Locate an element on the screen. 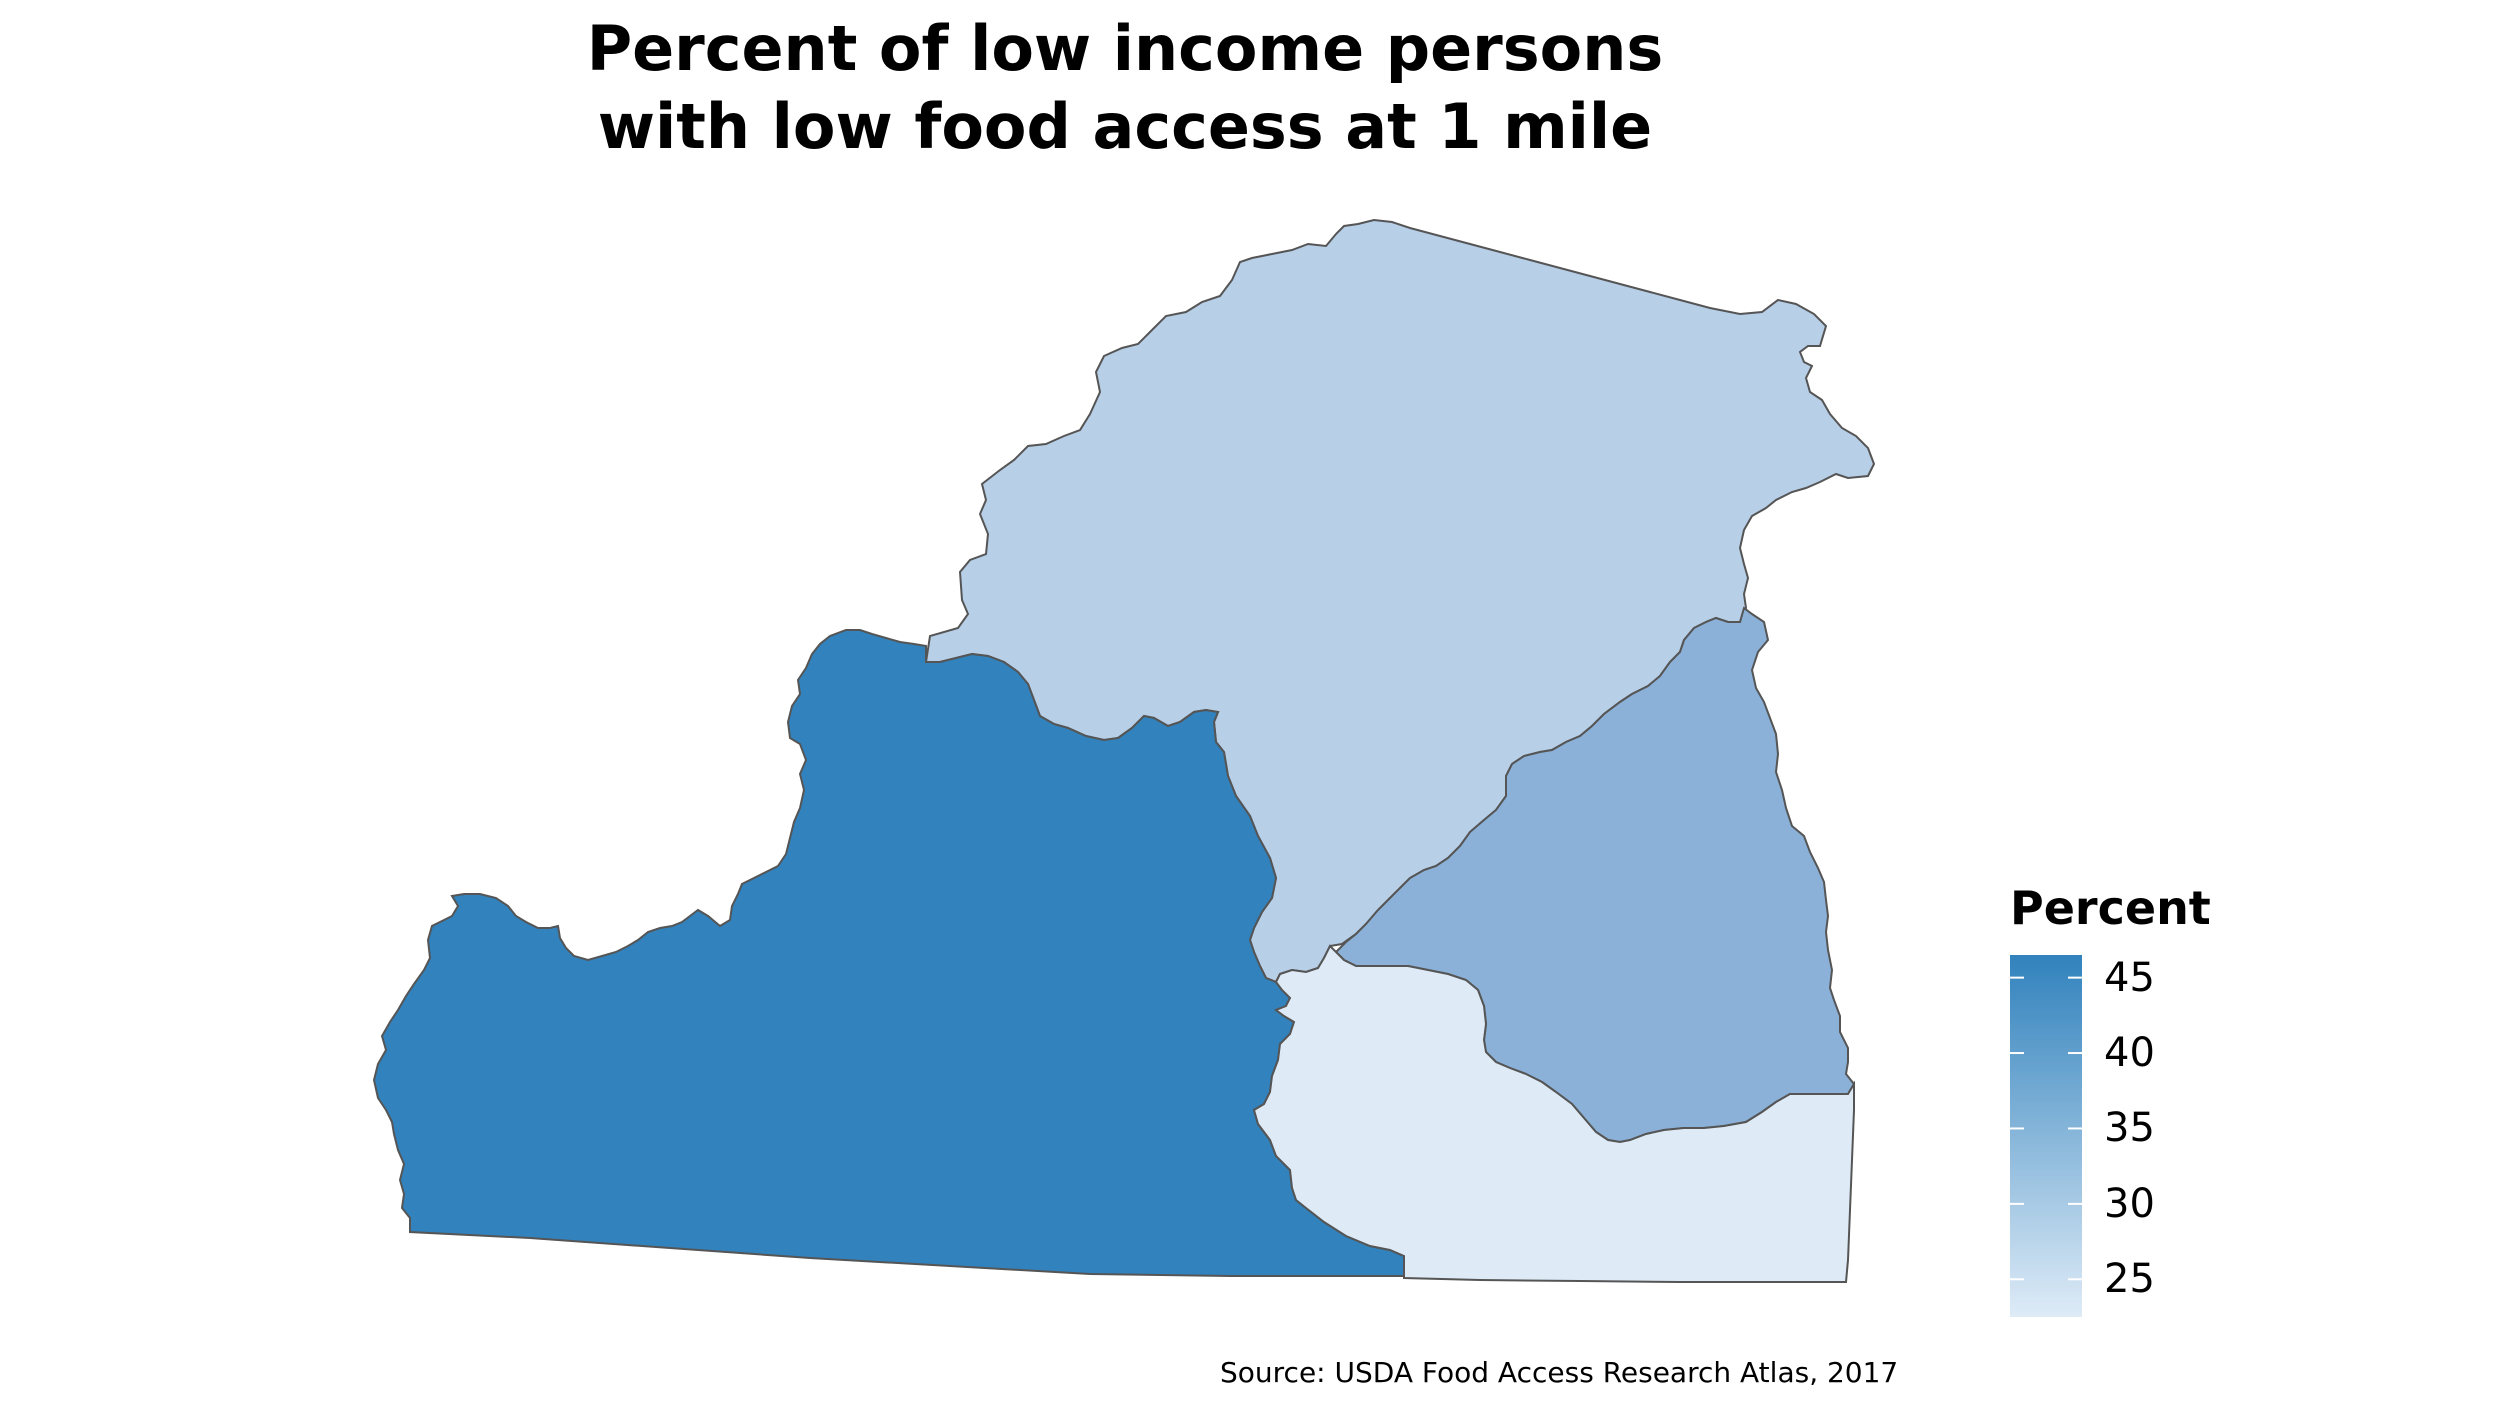 This screenshot has width=2506, height=1403. legend-tick-label: 45 is located at coordinates (2129, 977).